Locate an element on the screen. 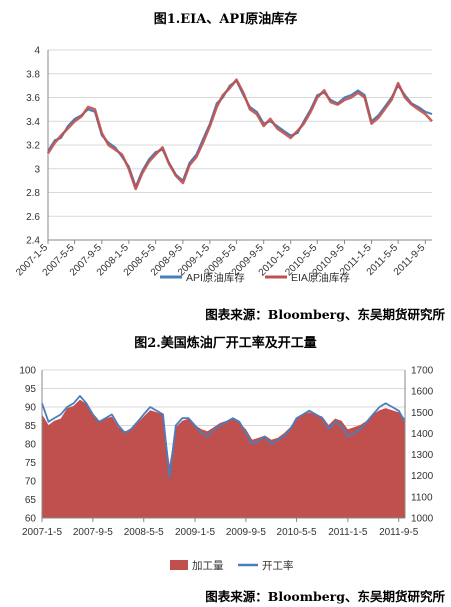 The image size is (451, 607). legend-label: 加工量 is located at coordinates (208, 566).